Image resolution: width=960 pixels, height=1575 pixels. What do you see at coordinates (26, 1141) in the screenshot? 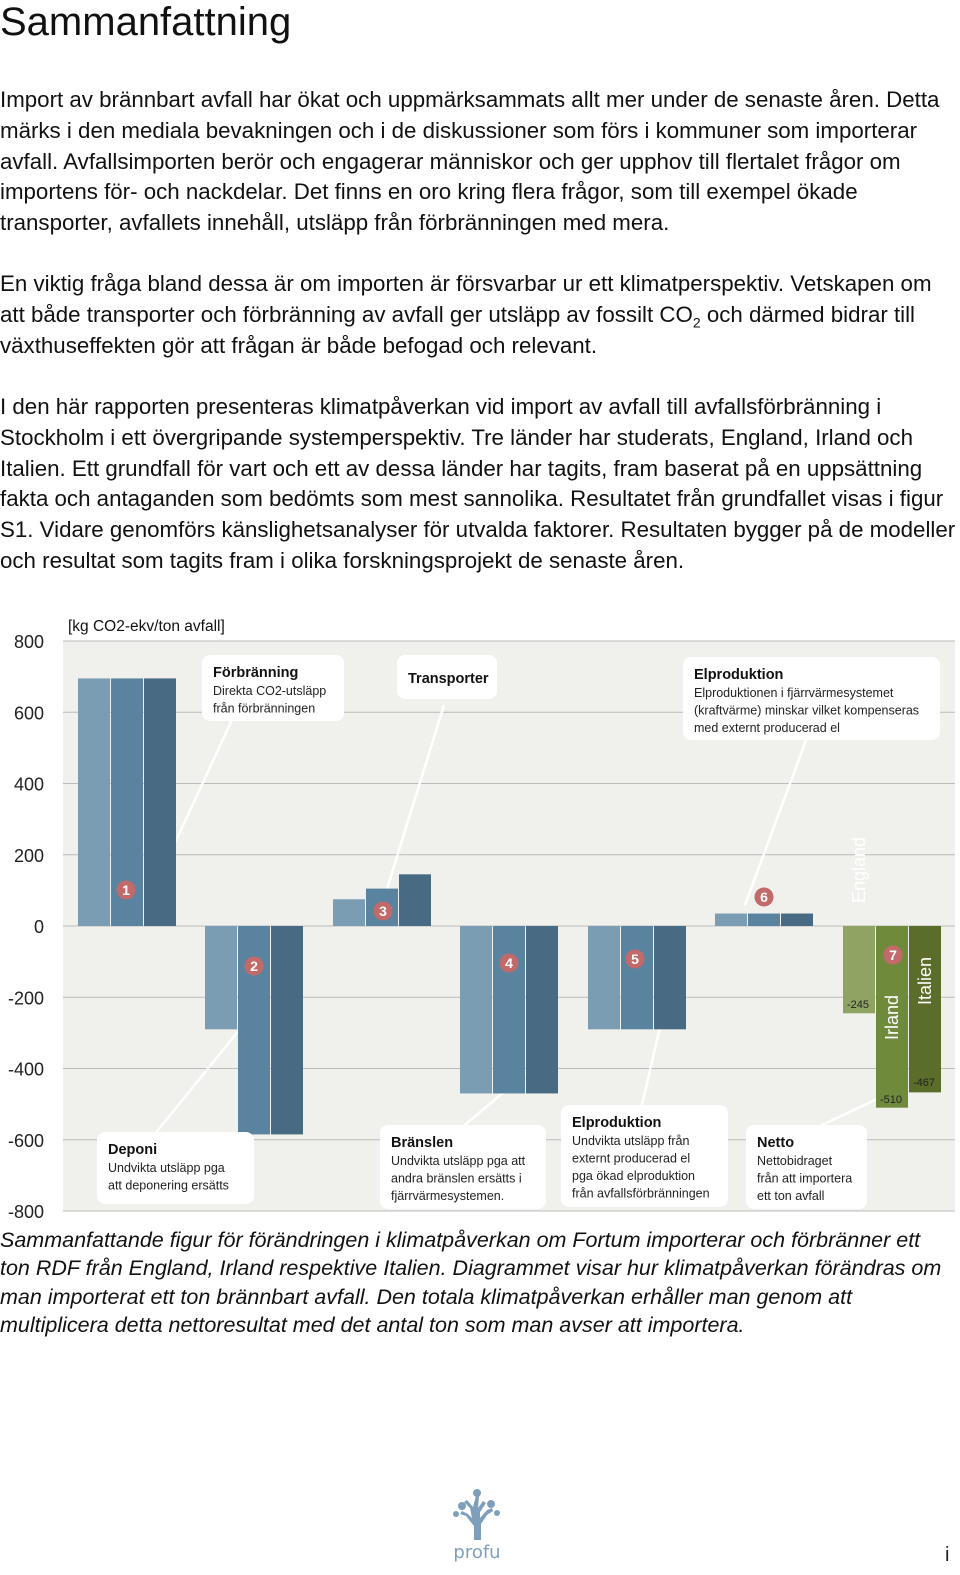
I see `y-tick-label: -600` at bounding box center [26, 1141].